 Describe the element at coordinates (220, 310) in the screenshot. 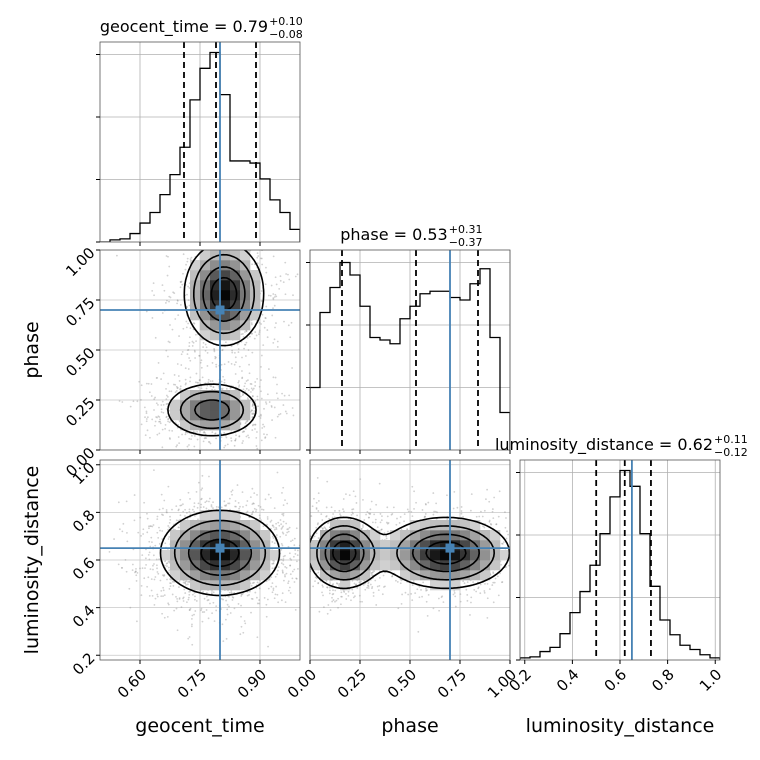

I see `truth-point` at that location.